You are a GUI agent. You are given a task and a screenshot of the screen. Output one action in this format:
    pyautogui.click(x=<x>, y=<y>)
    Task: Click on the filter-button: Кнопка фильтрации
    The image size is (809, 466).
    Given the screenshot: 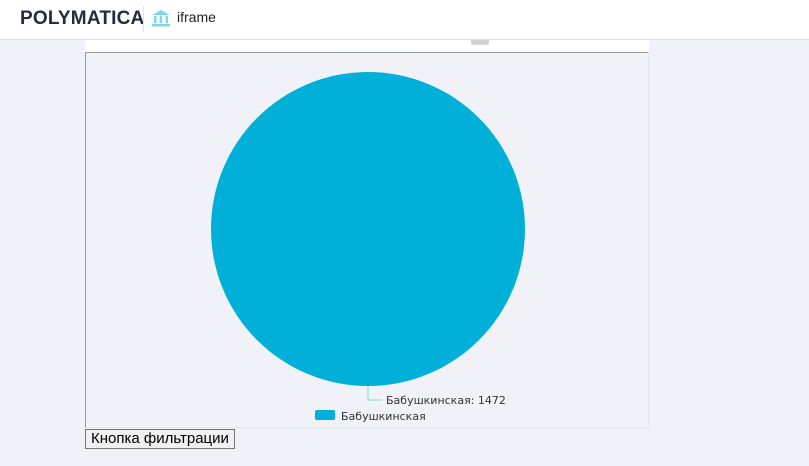 What is the action you would take?
    pyautogui.click(x=160, y=439)
    